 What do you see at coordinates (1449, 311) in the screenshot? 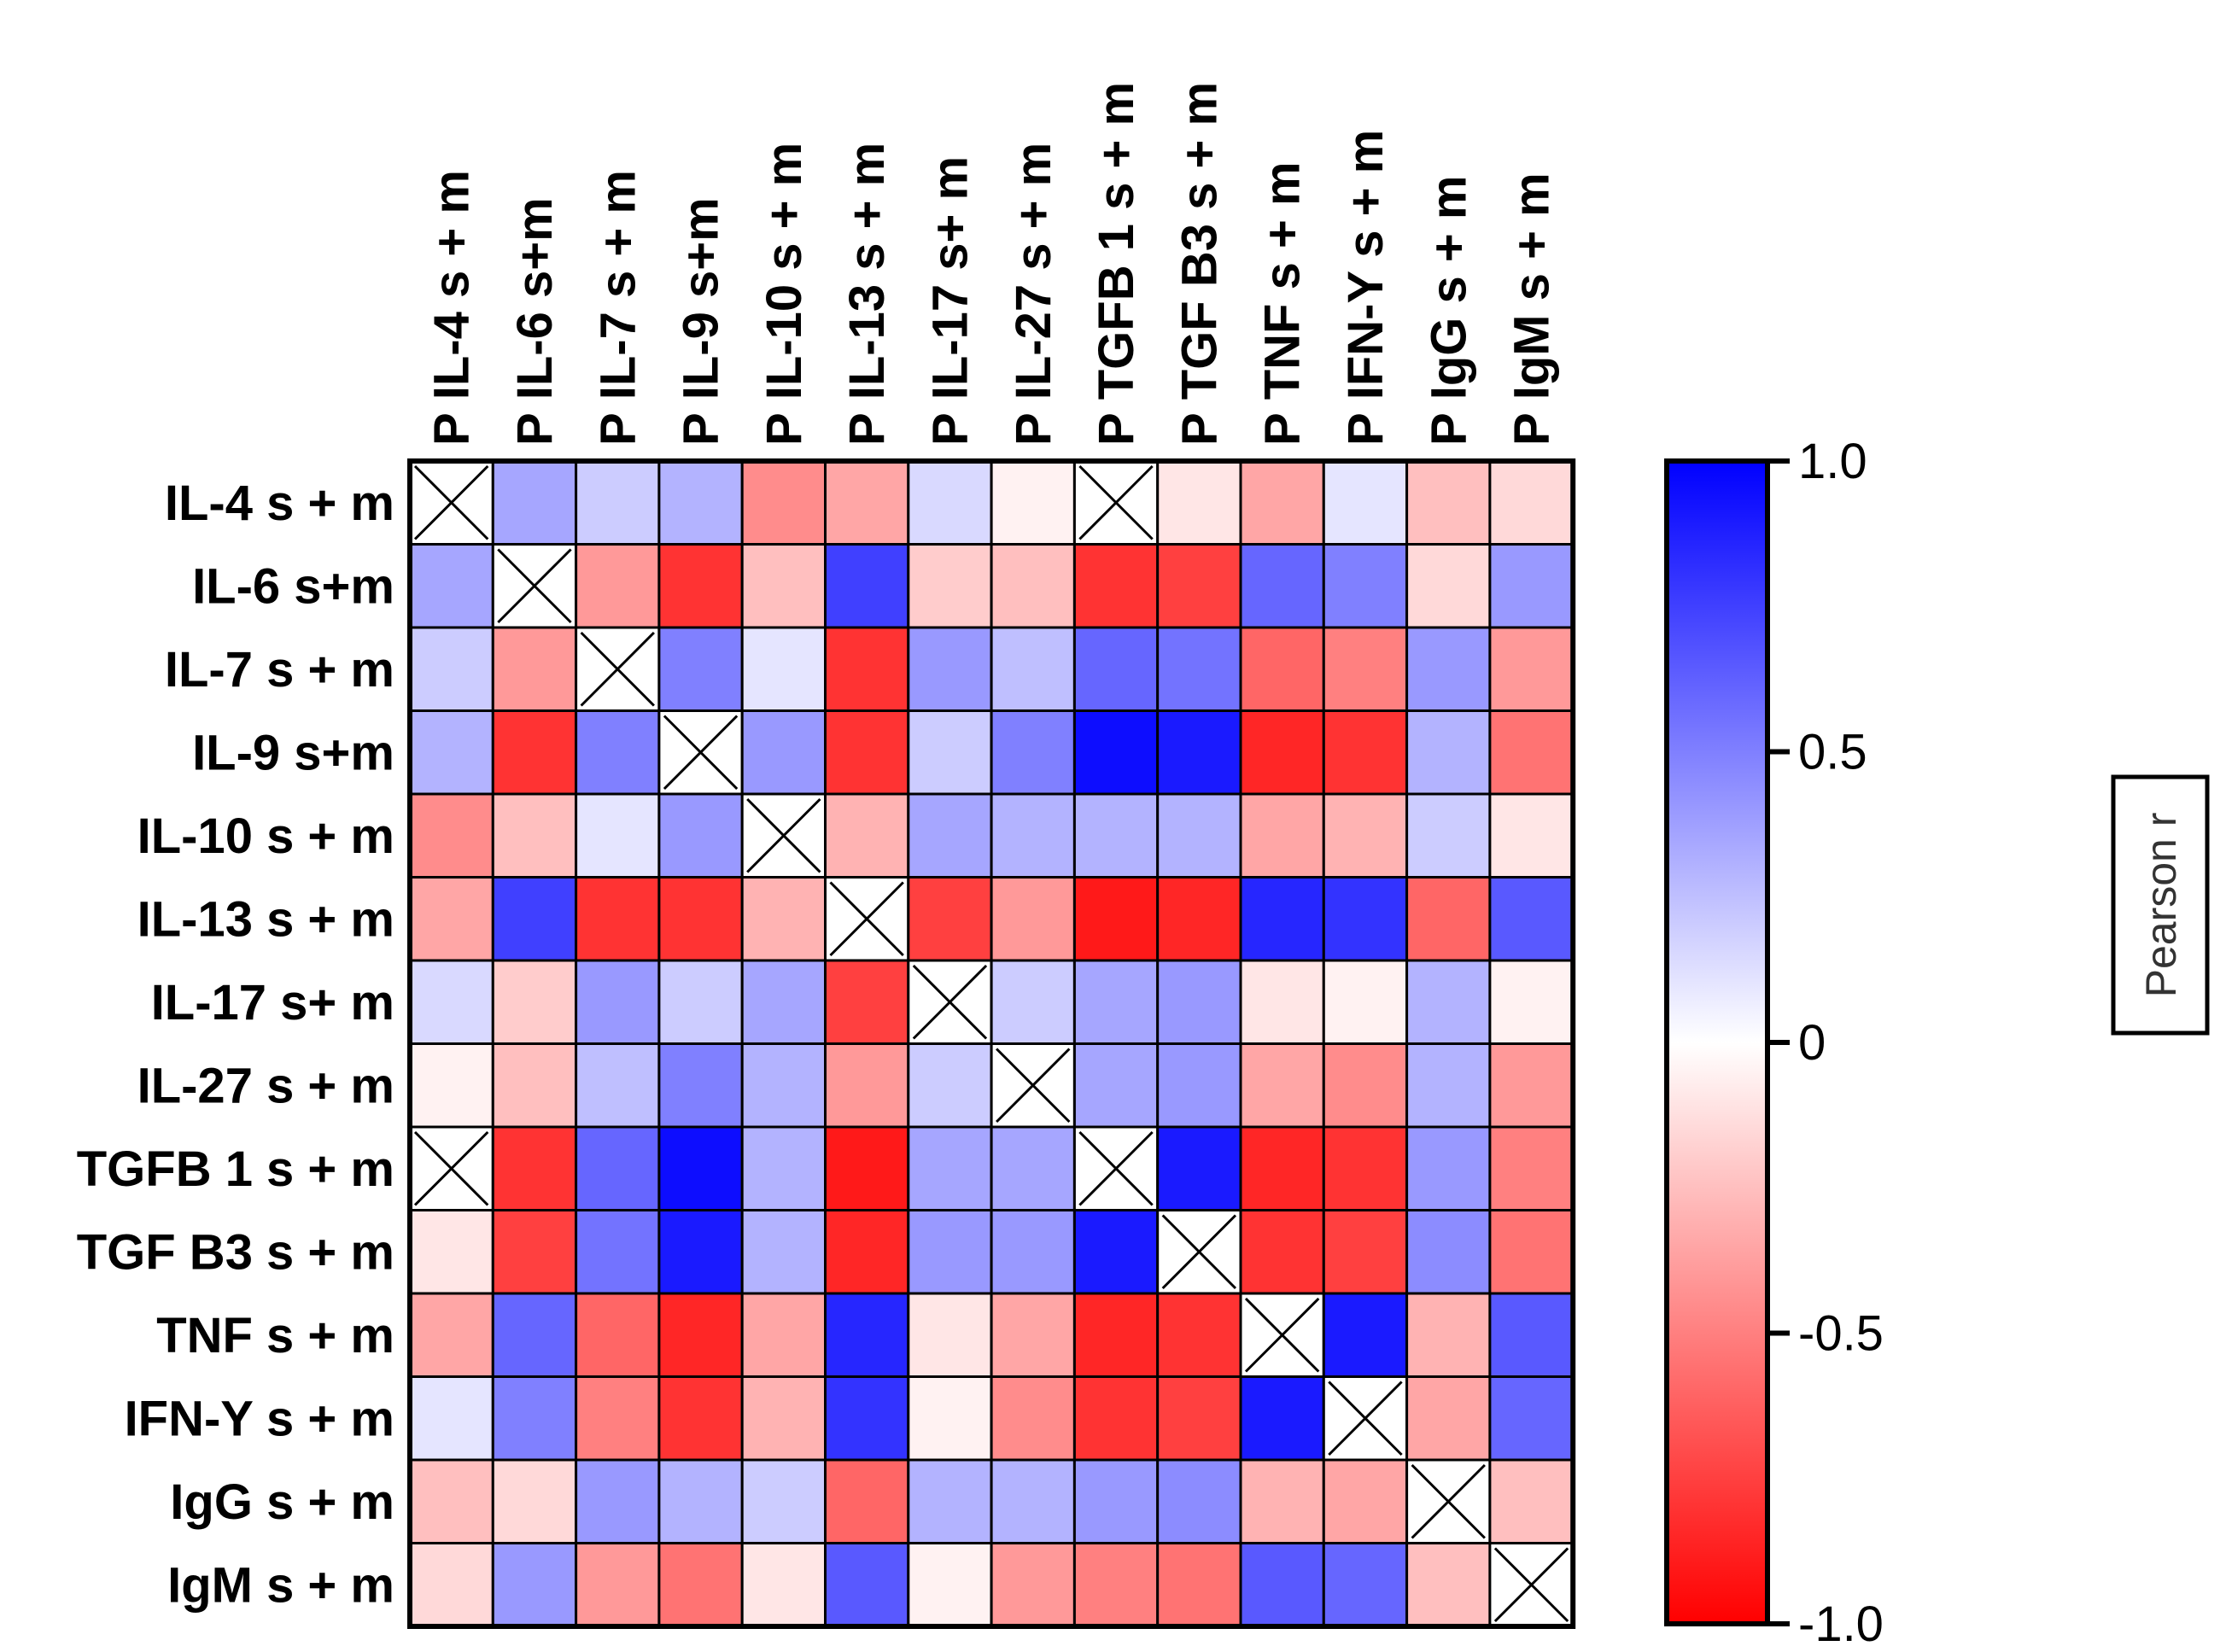
I see `column-label: P IgG s + m` at bounding box center [1449, 311].